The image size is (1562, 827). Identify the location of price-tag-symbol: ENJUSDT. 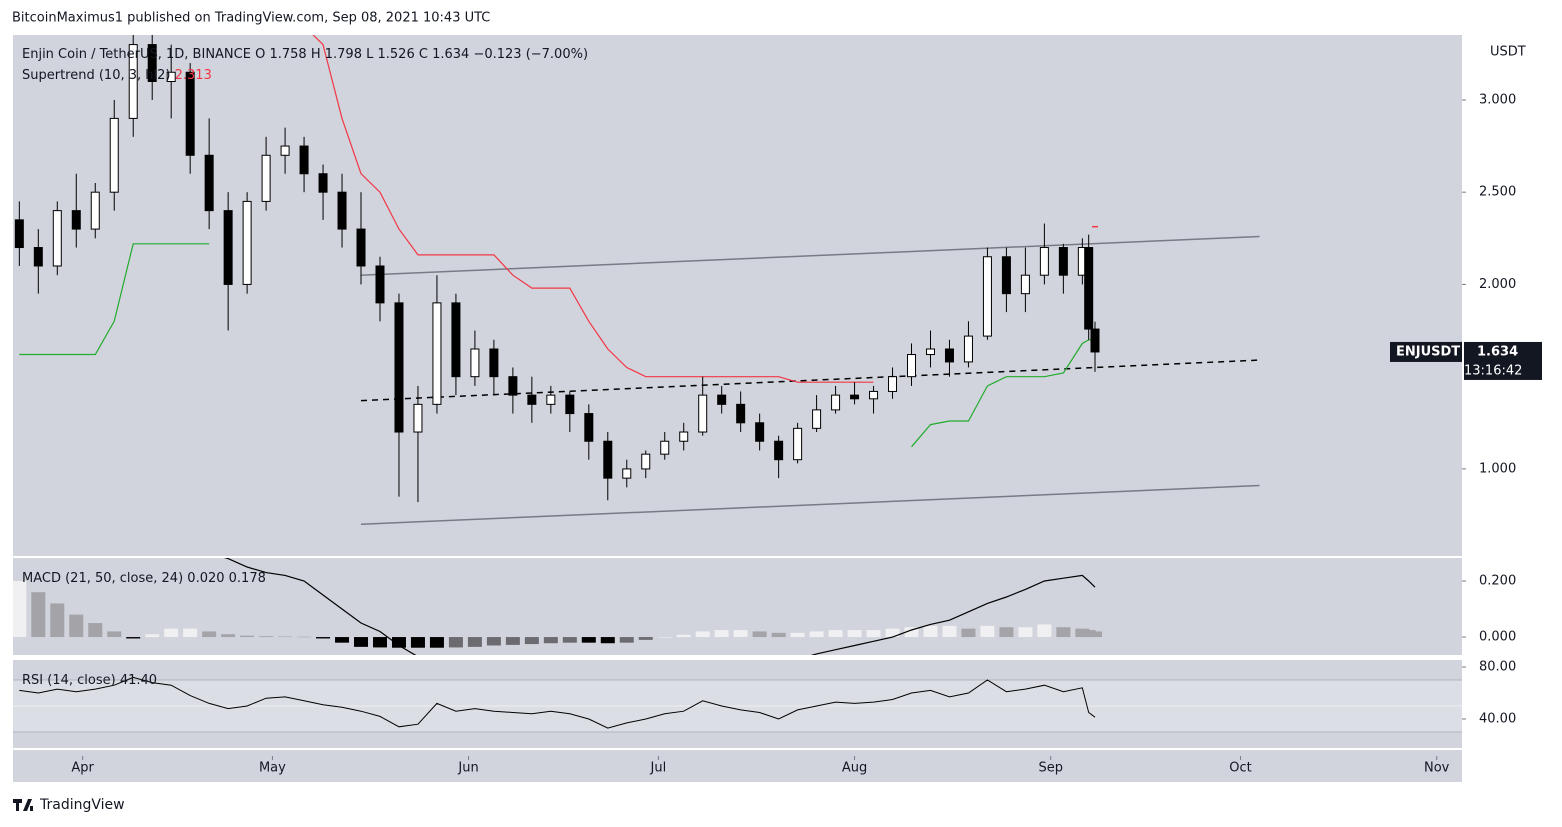
(1428, 351).